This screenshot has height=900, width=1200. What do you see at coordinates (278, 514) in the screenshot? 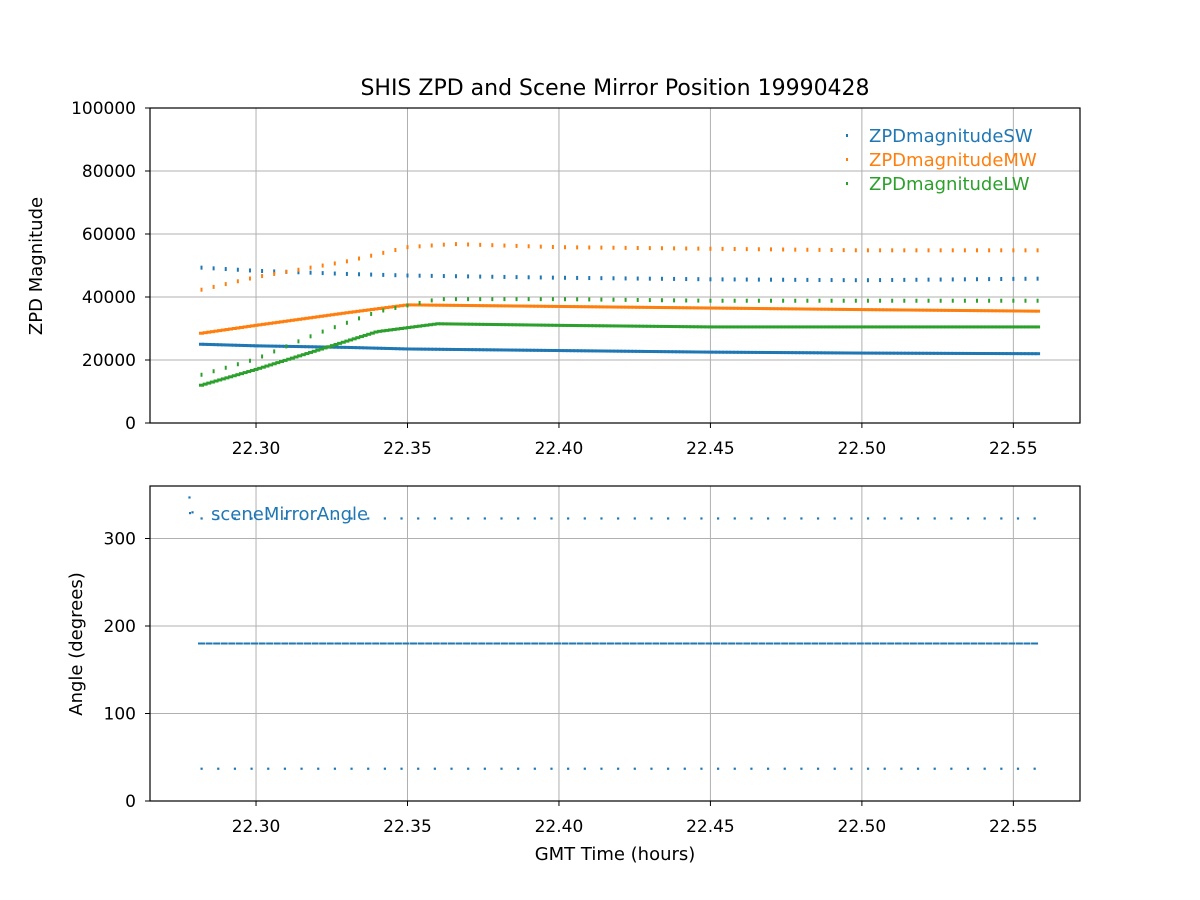
I see `bottom-legend: sceneMirrorAngle` at bounding box center [278, 514].